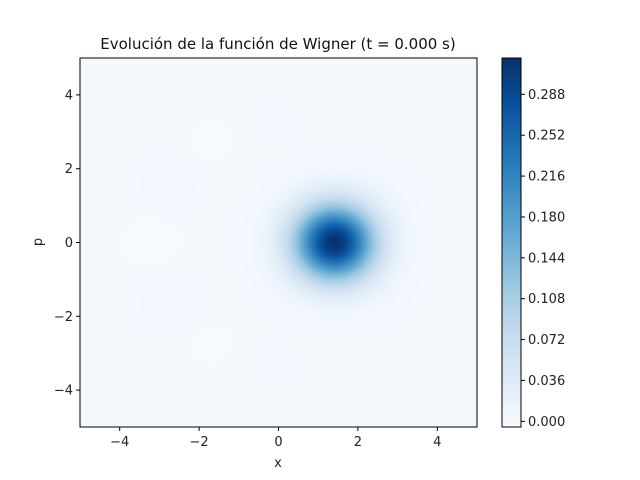 This screenshot has width=640, height=480. Describe the element at coordinates (69, 169) in the screenshot. I see `y-tick-label: 2` at that location.